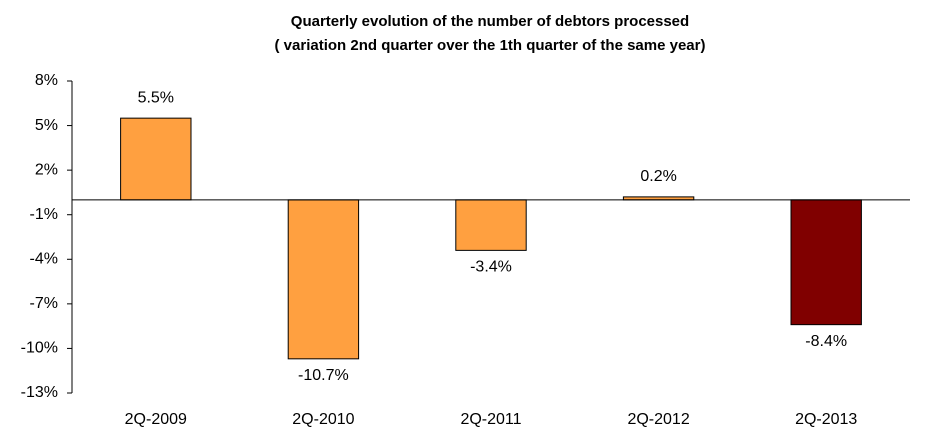 The image size is (933, 432). I want to click on x-tick-label: 2Q-2010, so click(323, 419).